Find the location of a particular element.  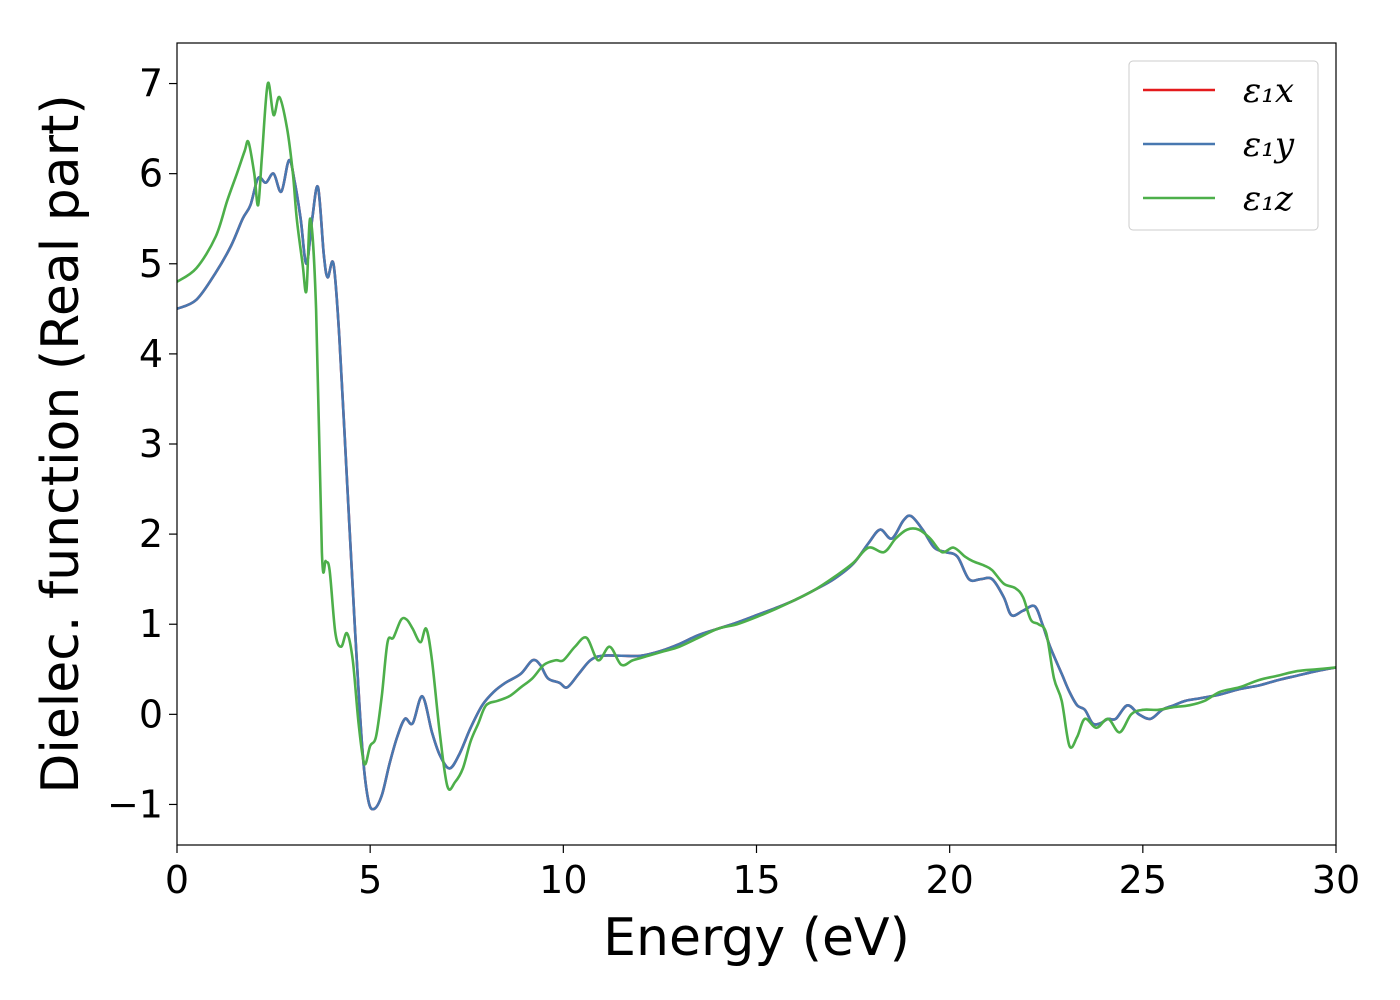

x-tick-label: 0 is located at coordinates (177, 880).